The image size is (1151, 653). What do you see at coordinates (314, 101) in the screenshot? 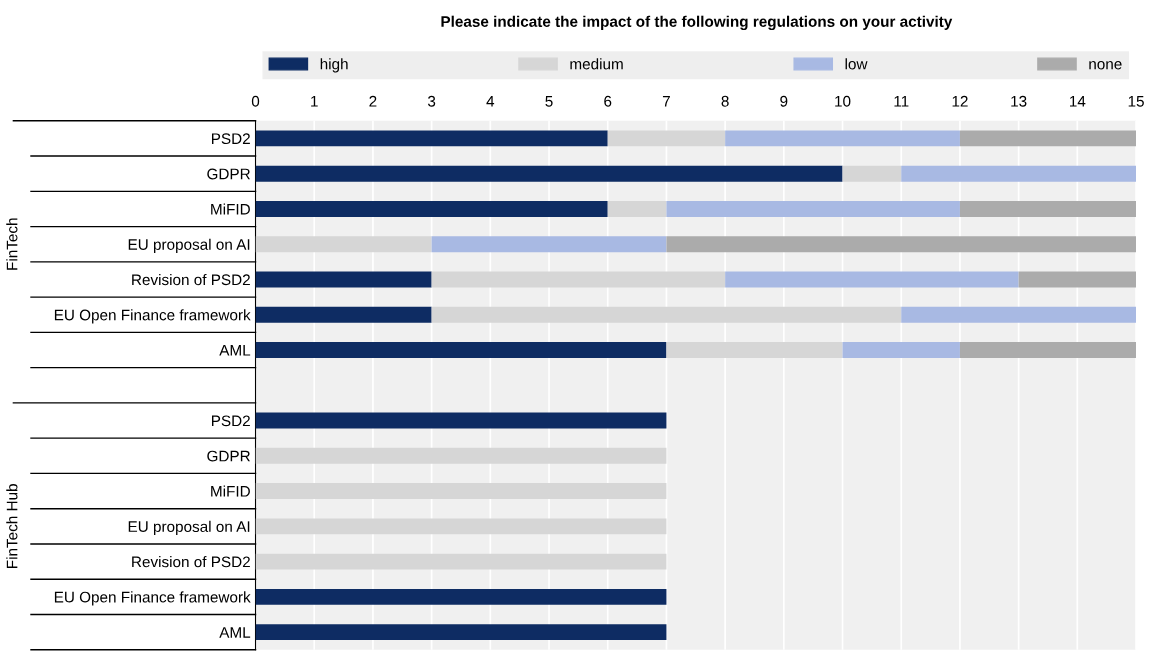
I see `x-tick-label: 1` at bounding box center [314, 101].